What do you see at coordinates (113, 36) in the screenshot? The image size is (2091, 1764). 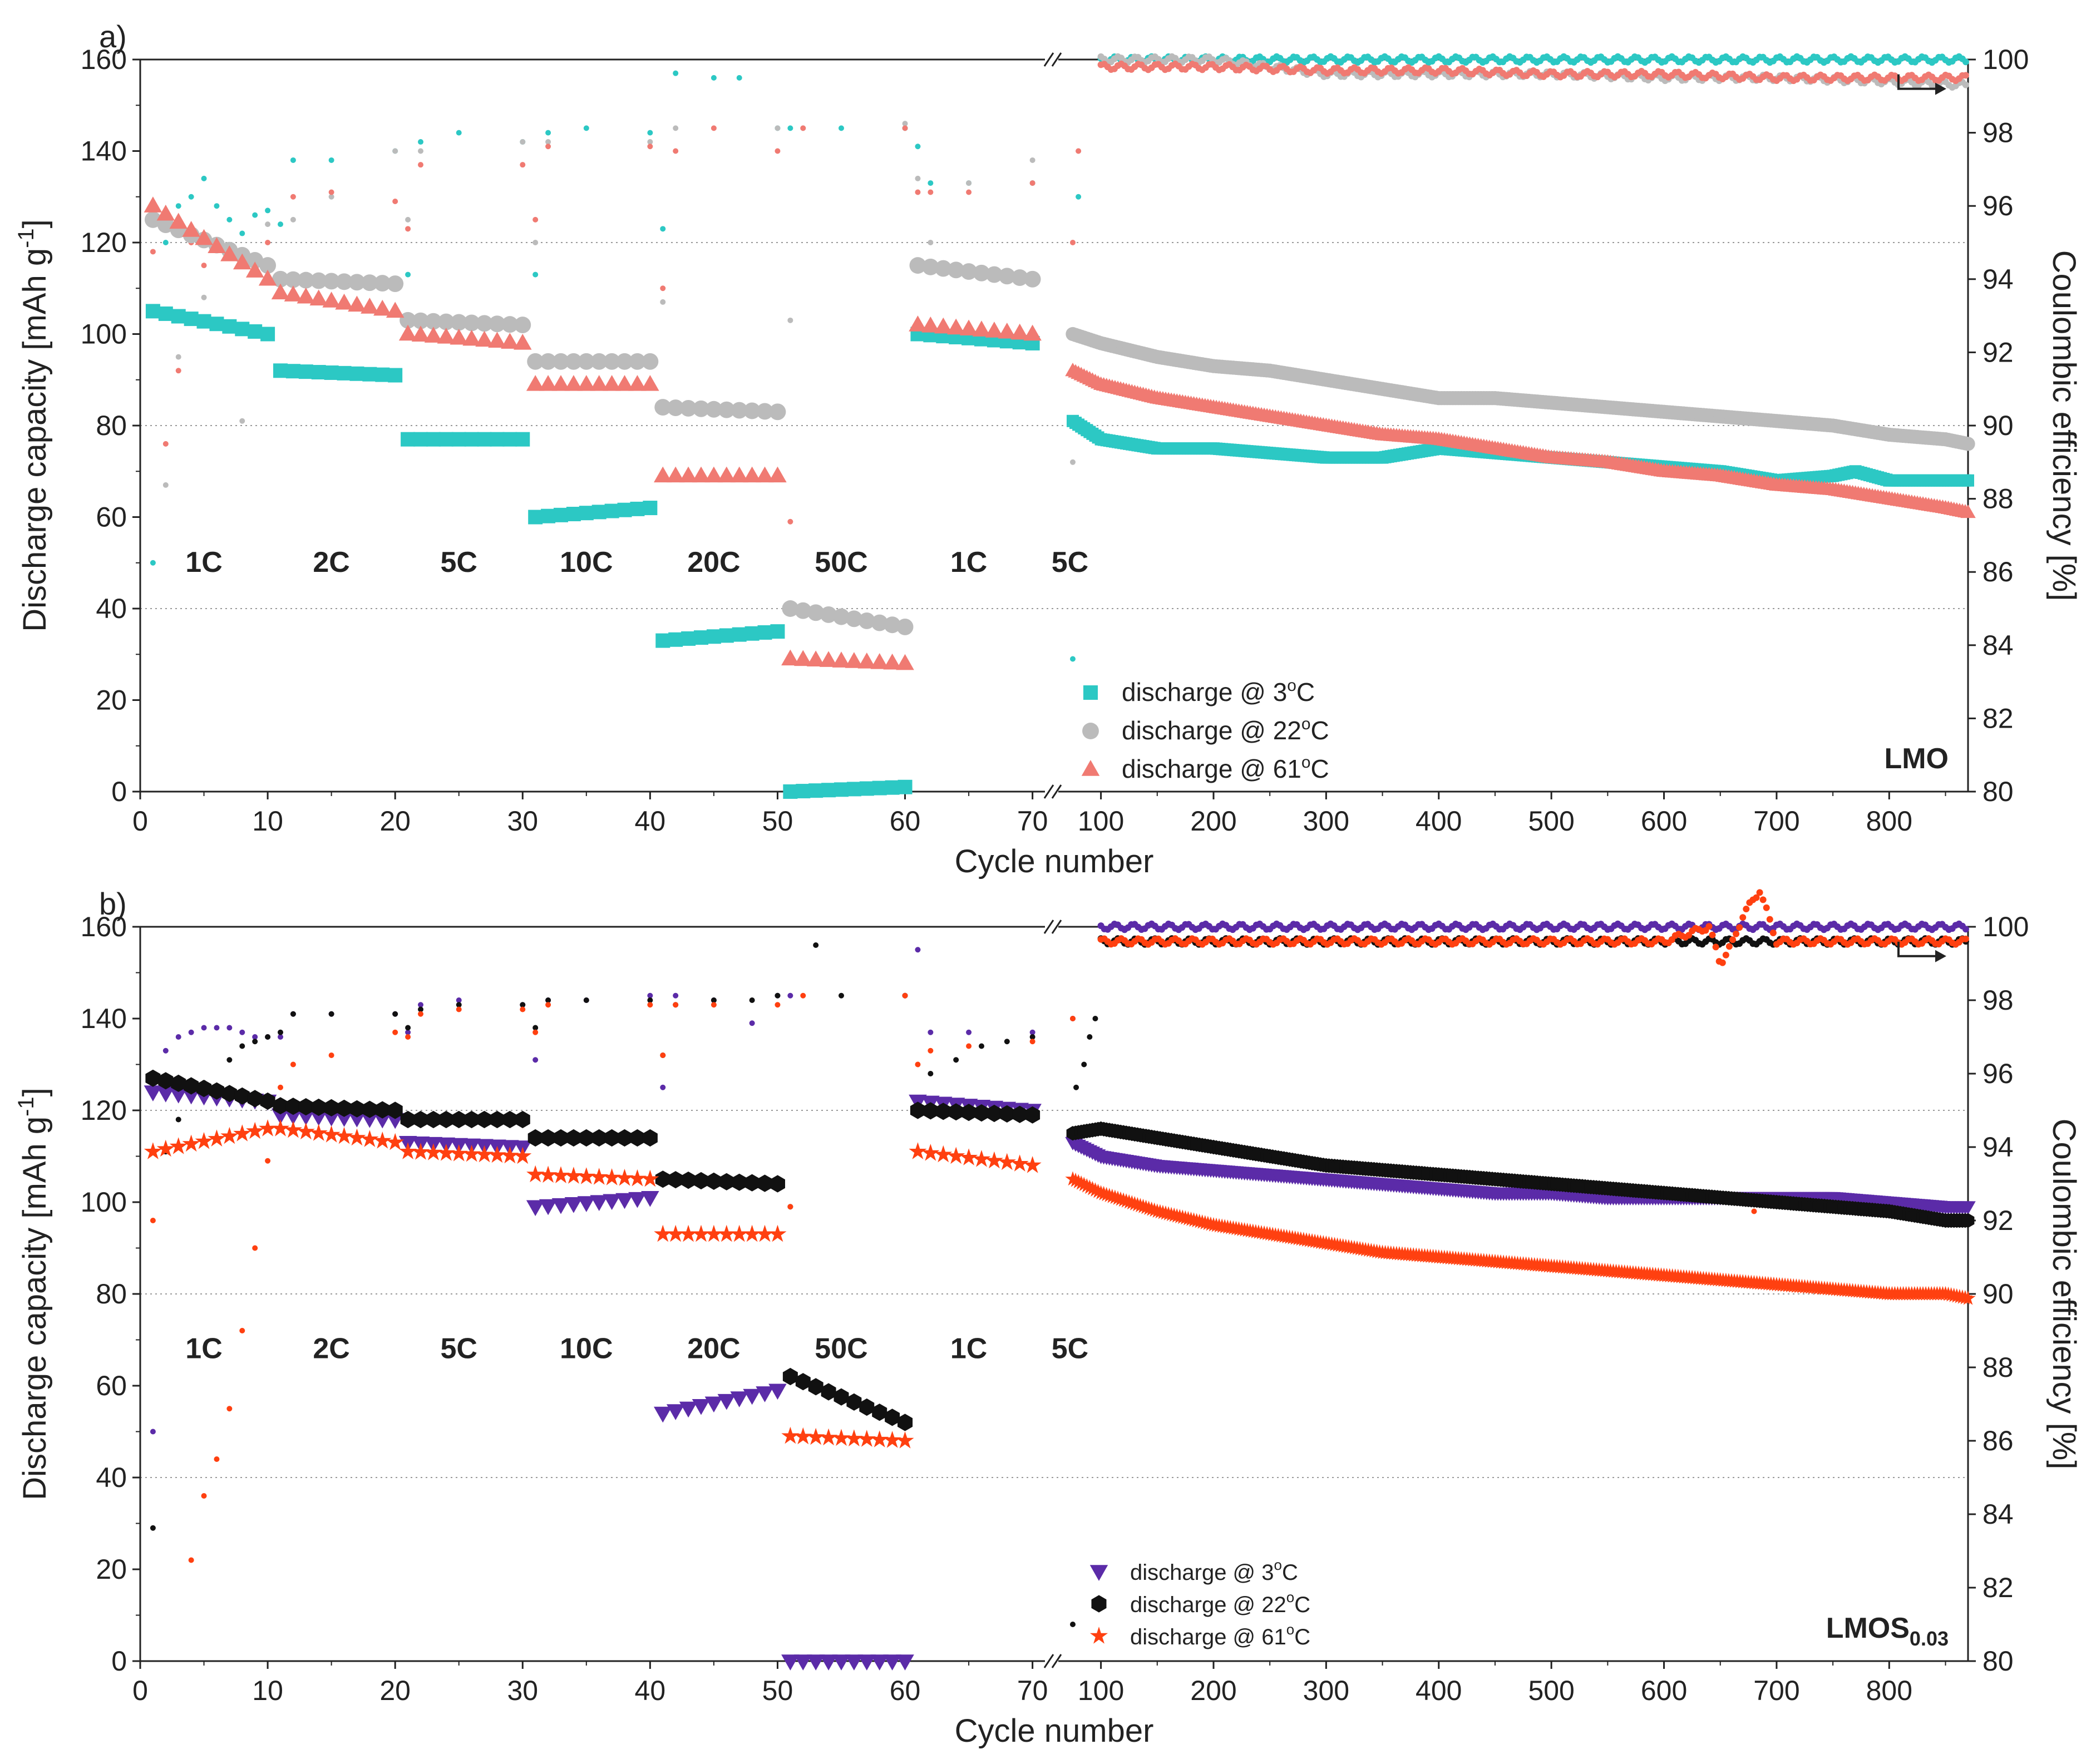 I see `panel-label: a)` at bounding box center [113, 36].